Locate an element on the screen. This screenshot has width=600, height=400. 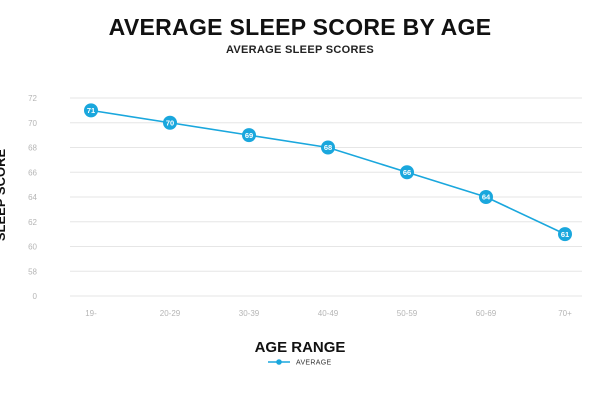
y-tick-label: 72 is located at coordinates (32, 98).